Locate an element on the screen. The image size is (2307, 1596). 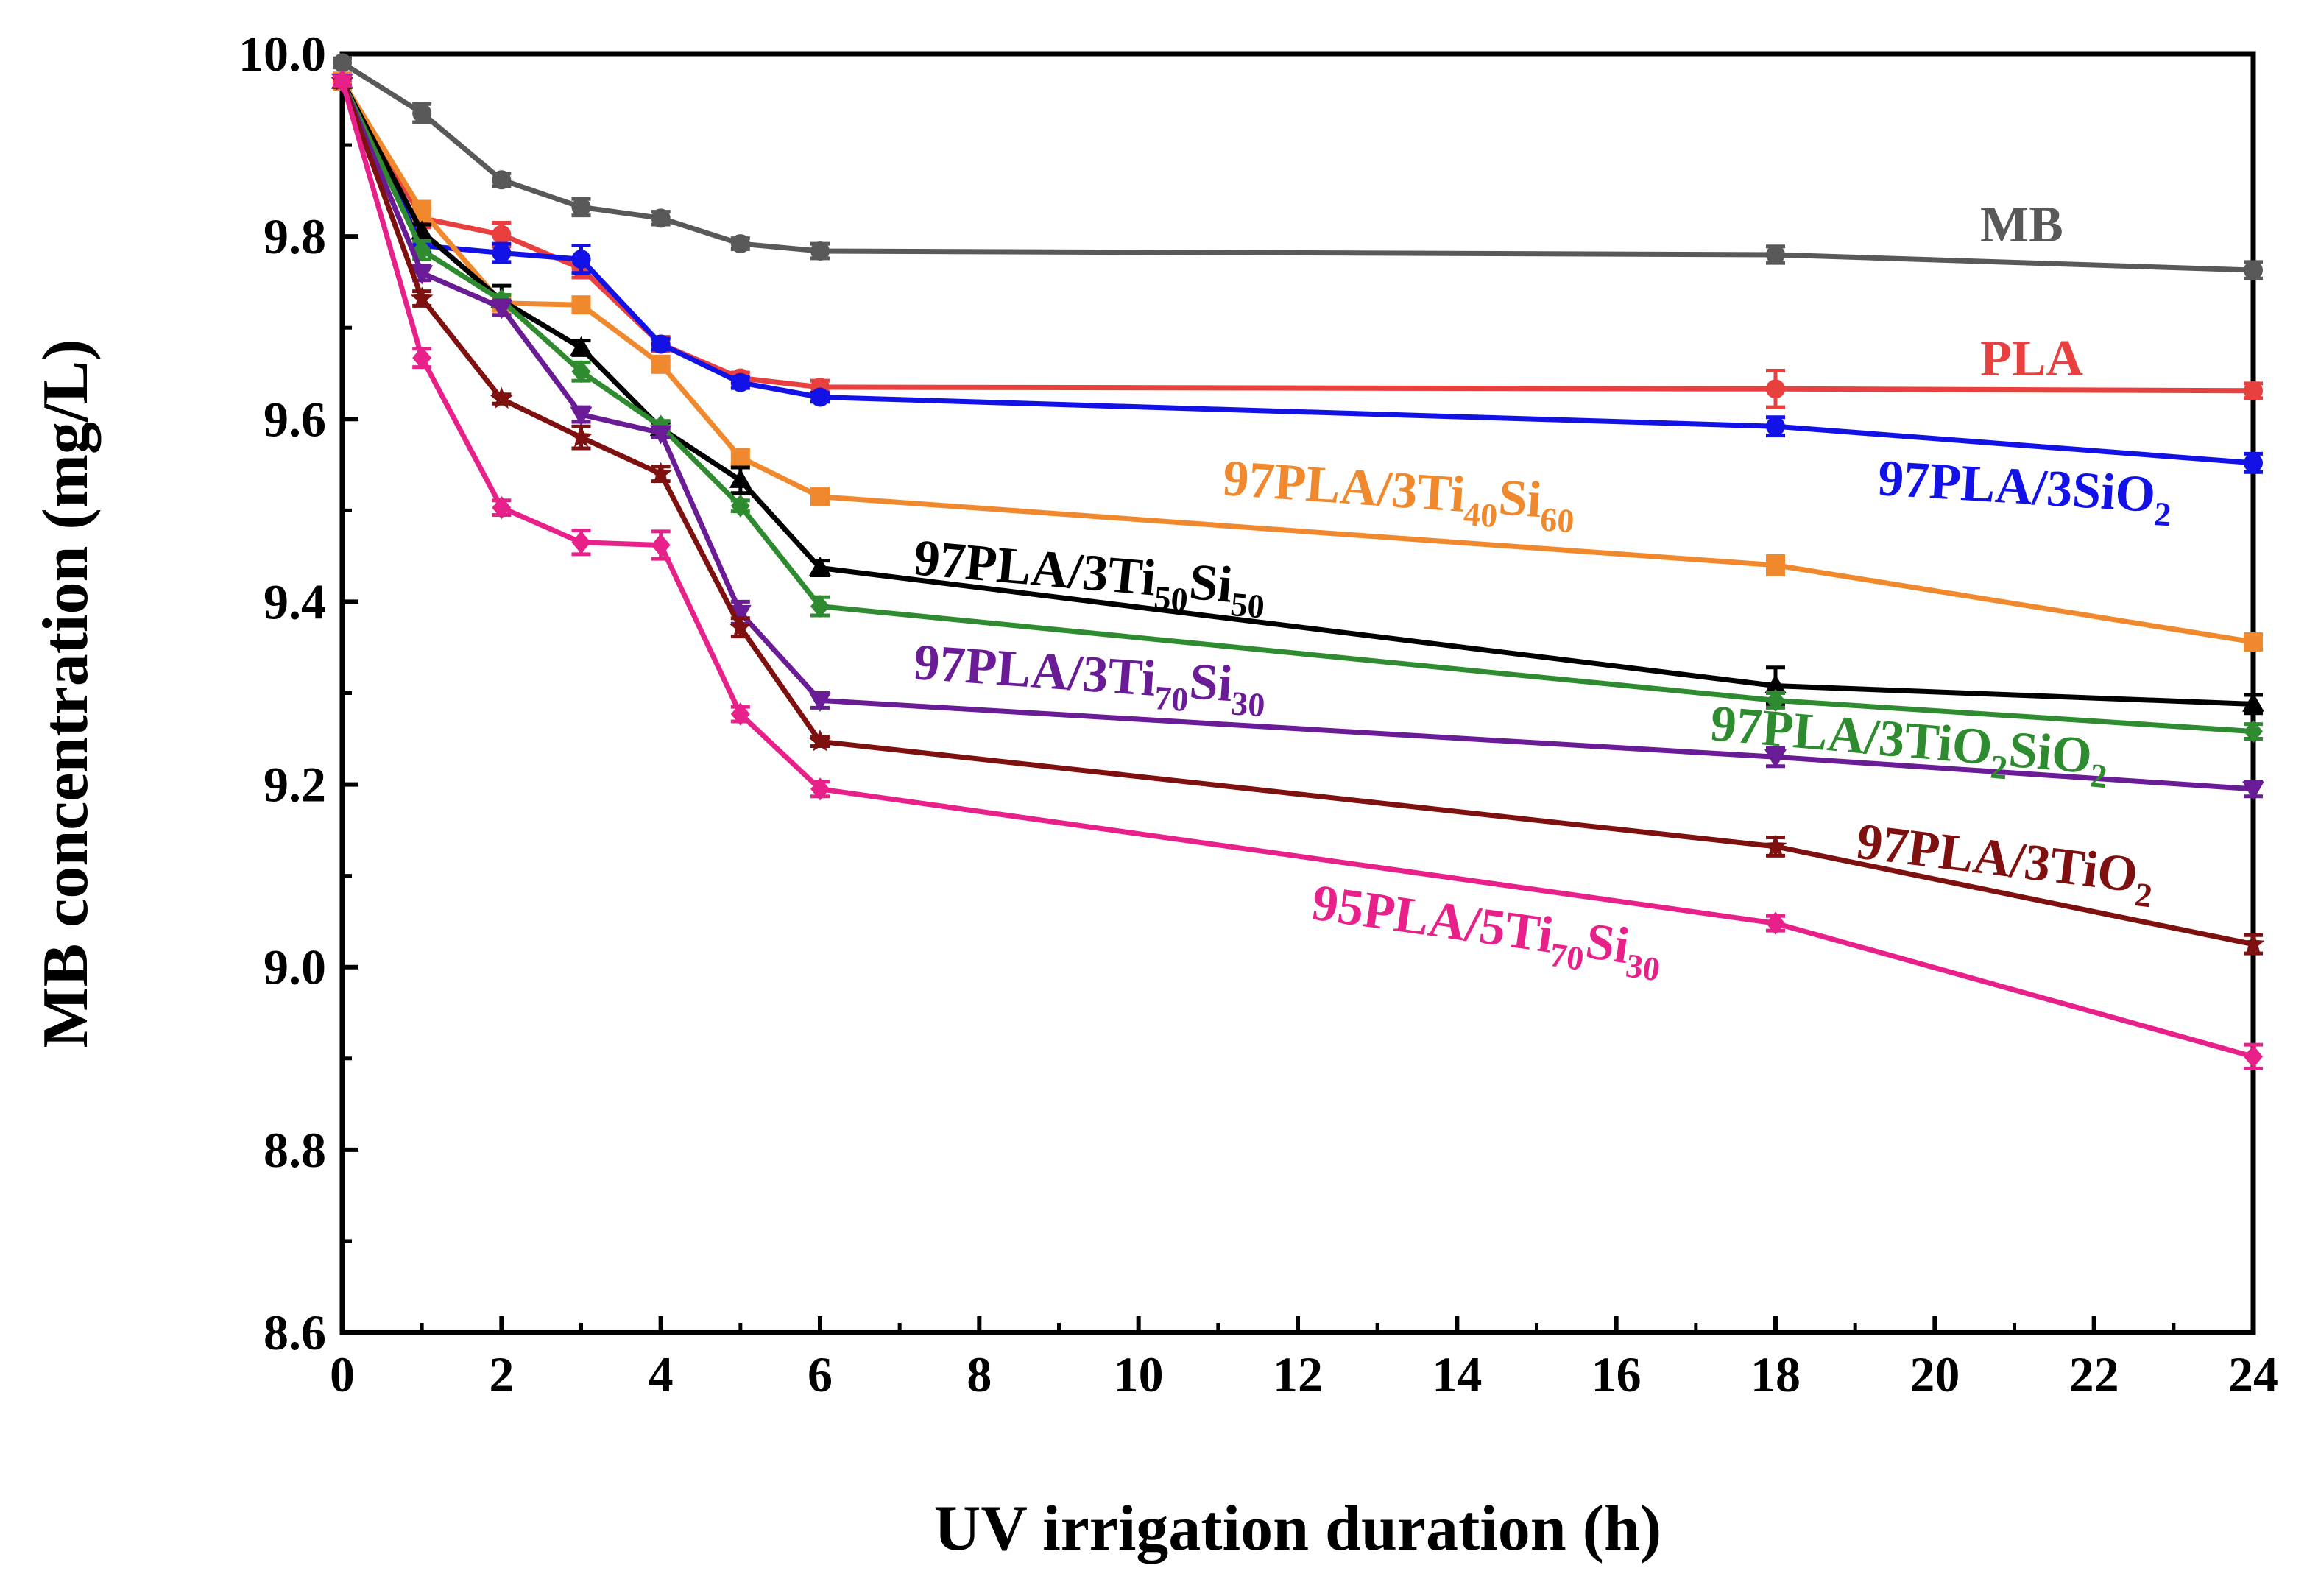
x-tick-label: 22 is located at coordinates (2094, 1374).